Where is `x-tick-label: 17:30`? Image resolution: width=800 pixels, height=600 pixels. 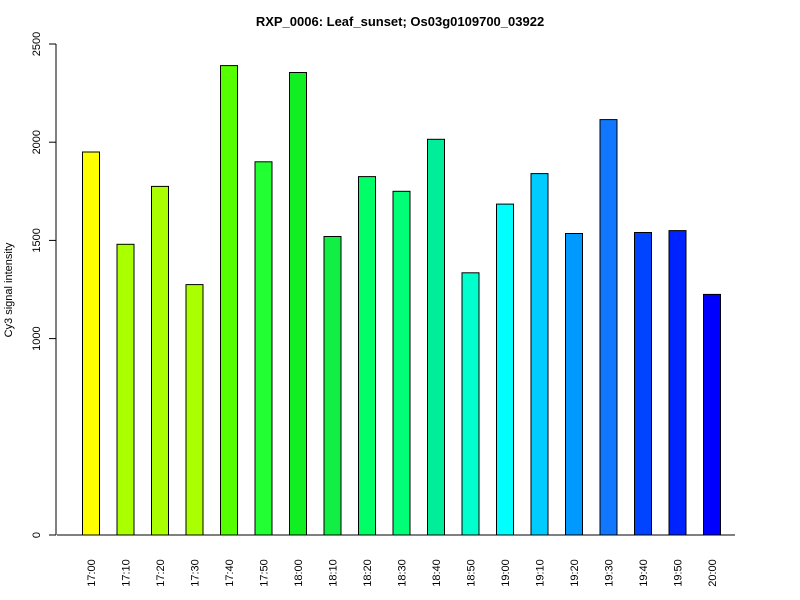 x-tick-label: 17:30 is located at coordinates (196, 573).